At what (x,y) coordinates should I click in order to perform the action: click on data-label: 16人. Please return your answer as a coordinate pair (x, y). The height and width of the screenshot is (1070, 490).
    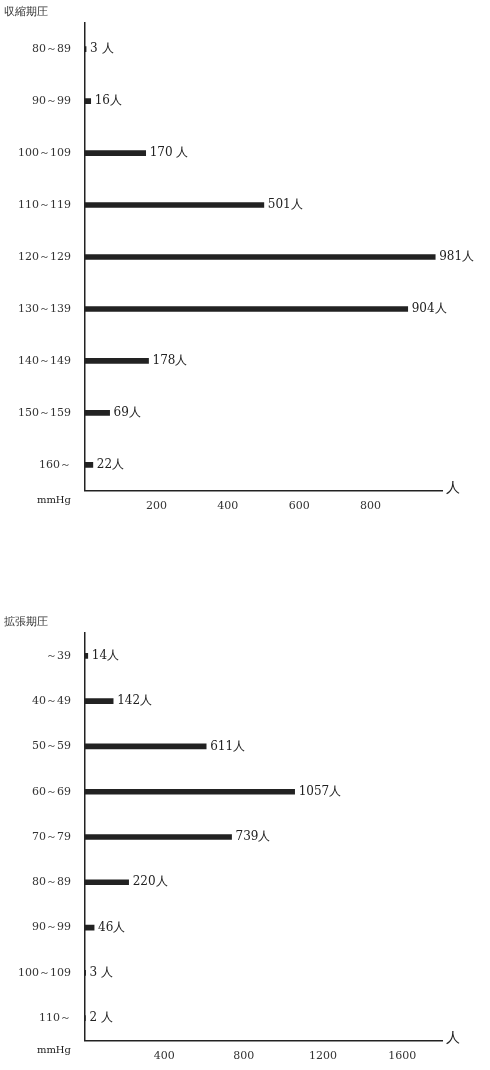
    Looking at the image, I should click on (108, 100).